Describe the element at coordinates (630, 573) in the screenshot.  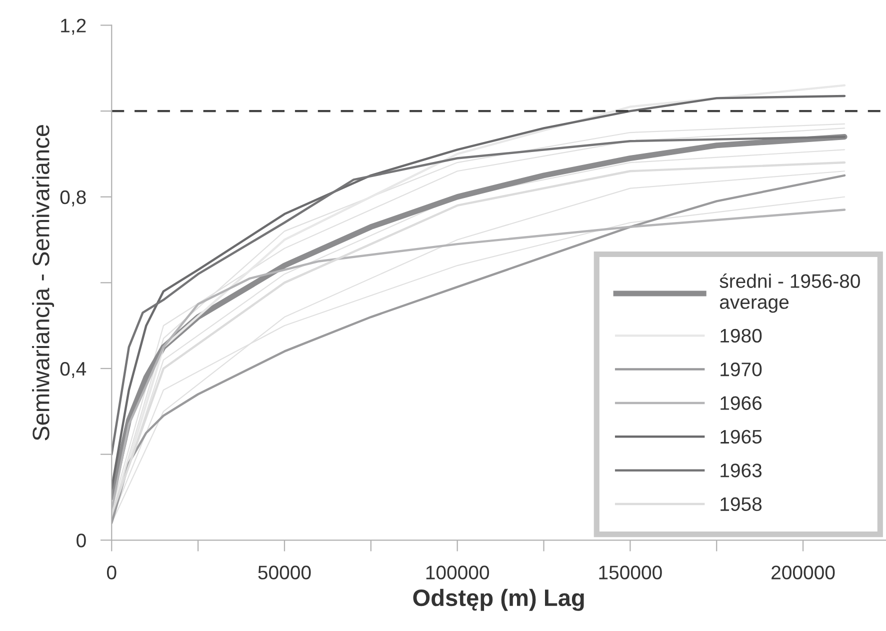
I see `x-tick-label: 150000` at that location.